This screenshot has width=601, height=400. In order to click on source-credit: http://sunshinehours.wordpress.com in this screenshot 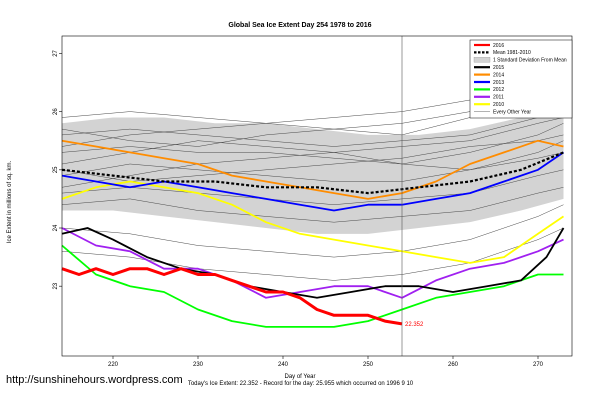, I will do `click(94, 380)`.